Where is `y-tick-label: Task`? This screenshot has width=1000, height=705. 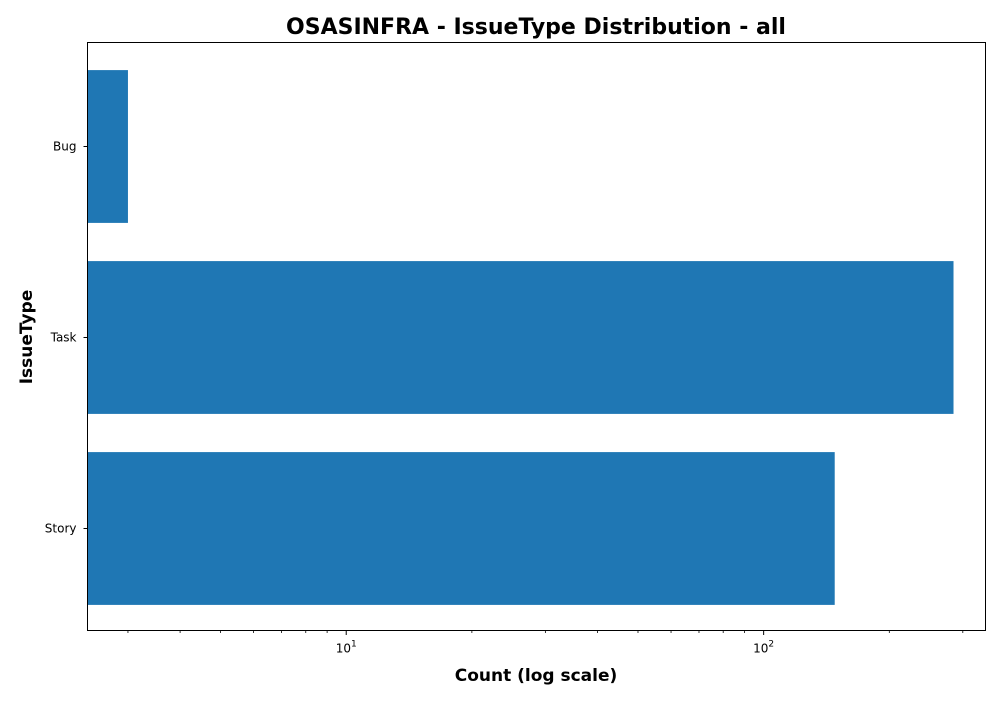 y-tick-label: Task is located at coordinates (63, 338).